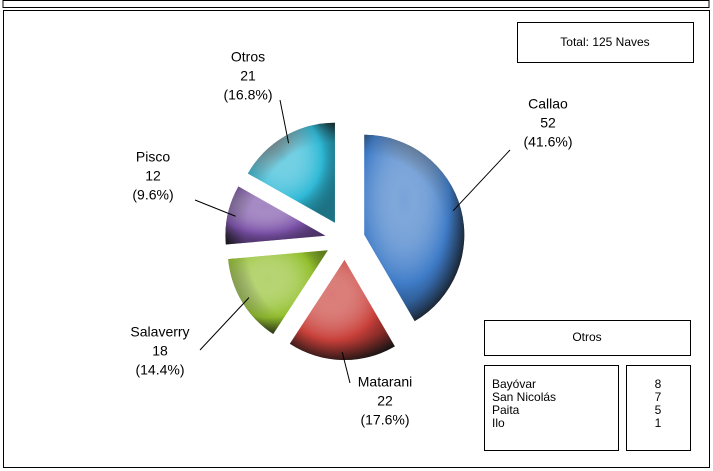  I want to click on breakdown-name: Bayóvar, so click(514, 384).